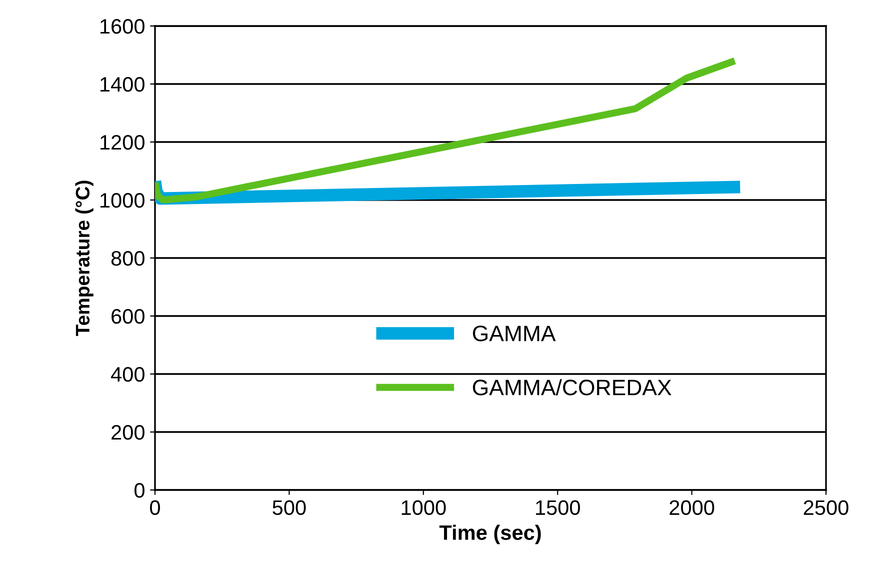 This screenshot has height=575, width=877. I want to click on y-tick-label: 1000, so click(122, 200).